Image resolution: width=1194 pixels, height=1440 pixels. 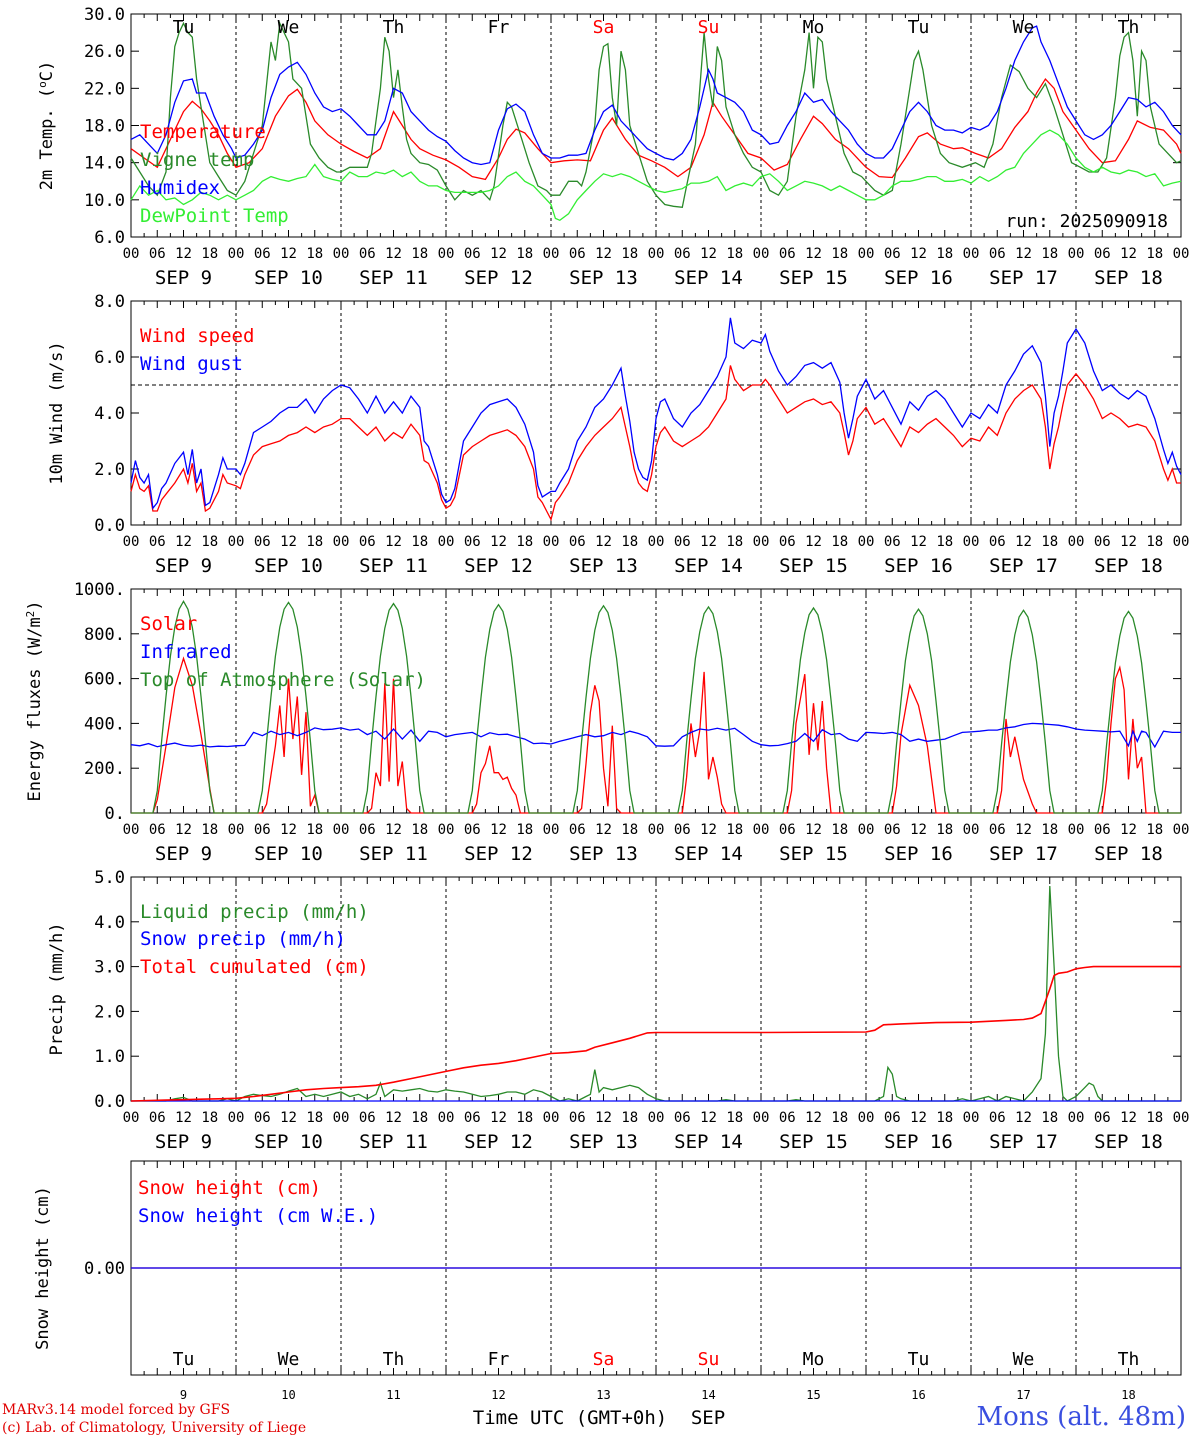 What do you see at coordinates (109, 923) in the screenshot?
I see `y-tick-label: 4.0` at bounding box center [109, 923].